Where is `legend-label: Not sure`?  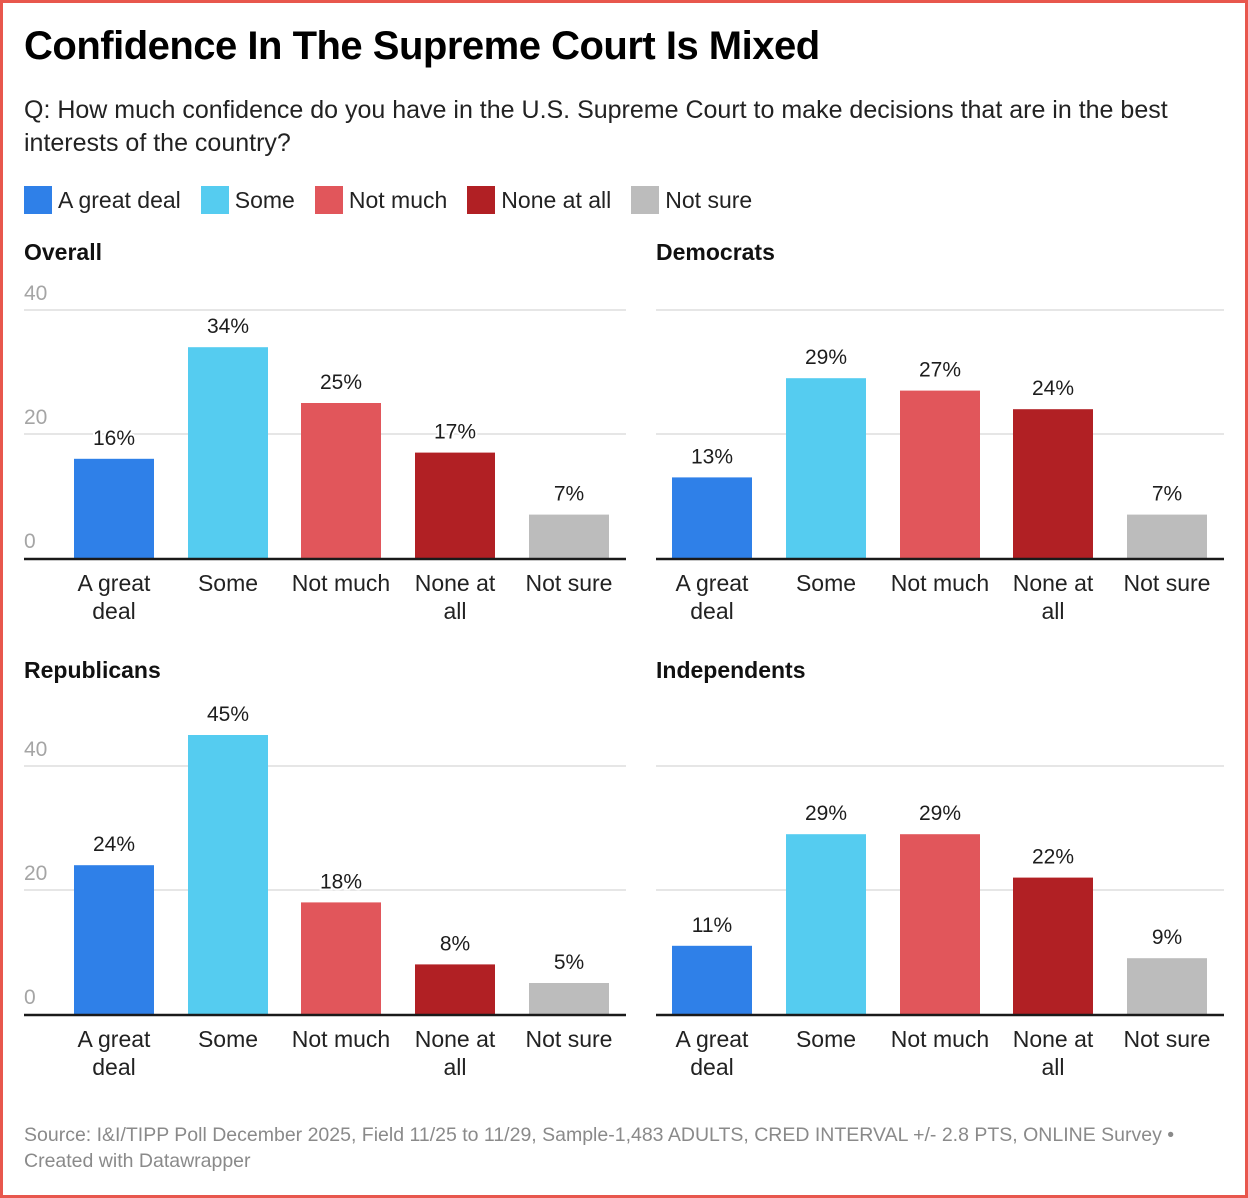
legend-label: Not sure is located at coordinates (709, 199).